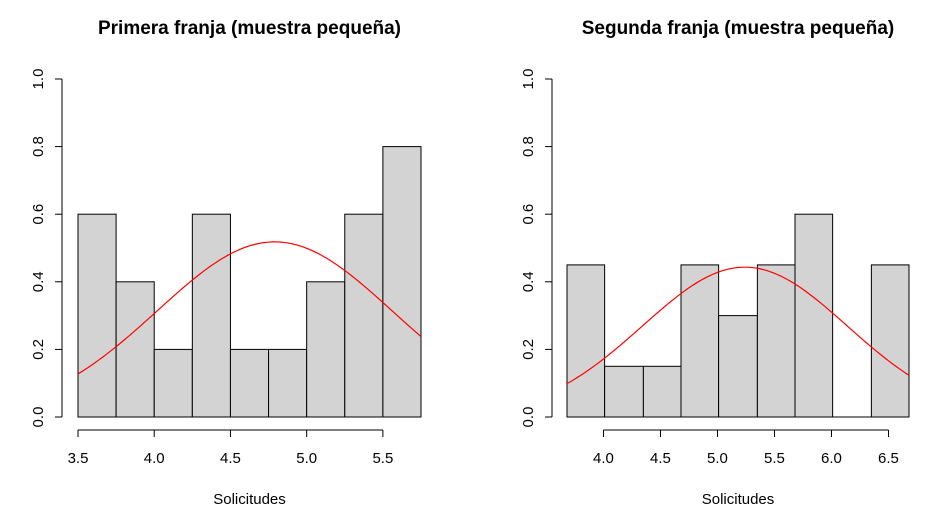 The width and height of the screenshot is (938, 510). I want to click on x-tick-label: 6.0, so click(831, 458).